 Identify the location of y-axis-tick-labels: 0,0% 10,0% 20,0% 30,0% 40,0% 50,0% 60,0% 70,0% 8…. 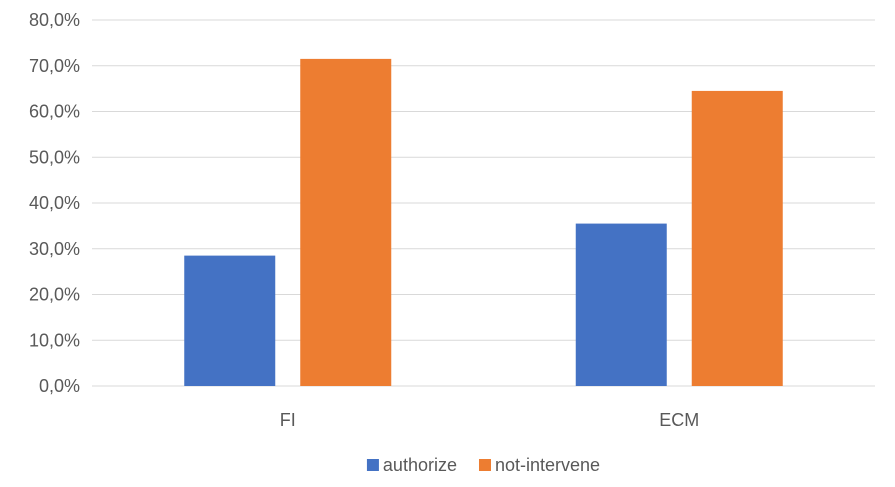
(54, 203).